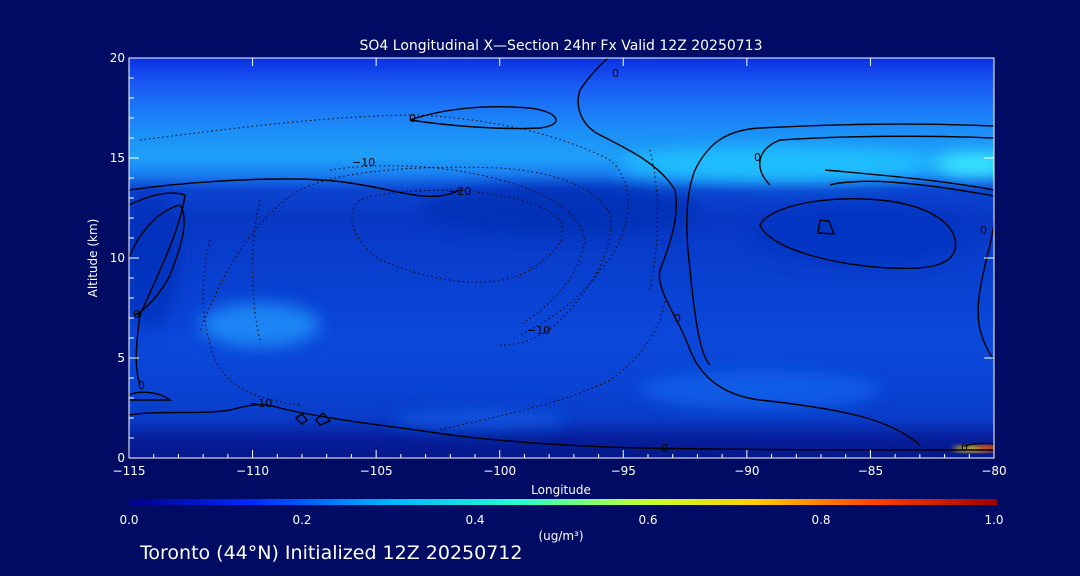 The width and height of the screenshot is (1080, 576). I want to click on colorbar: 0.0 0.2 0.4 0.6 0.8 1.0 (ug/m³), so click(561, 521).